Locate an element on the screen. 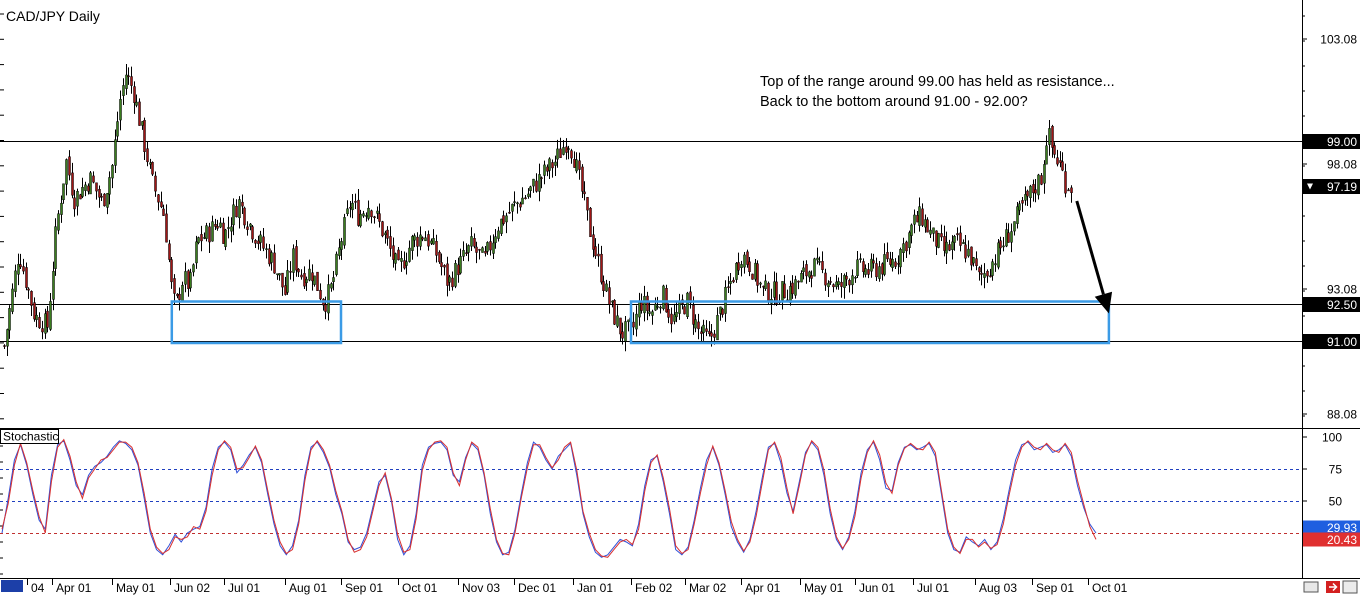 The height and width of the screenshot is (595, 1360). time-tick-label: Sep 01 is located at coordinates (364, 588).